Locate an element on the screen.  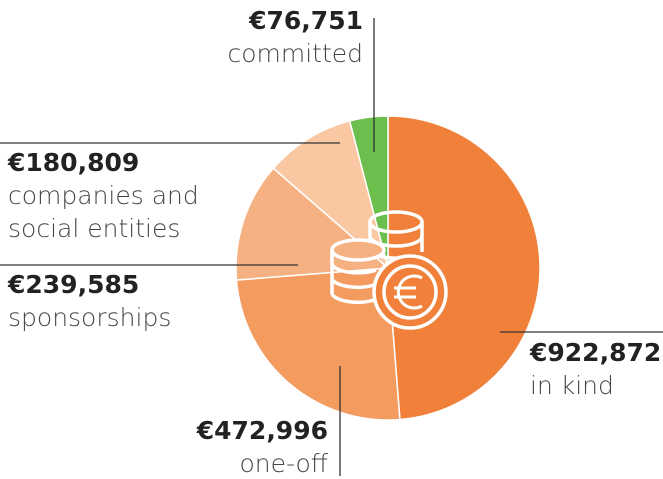
value-label: €239,585 is located at coordinates (74, 284).